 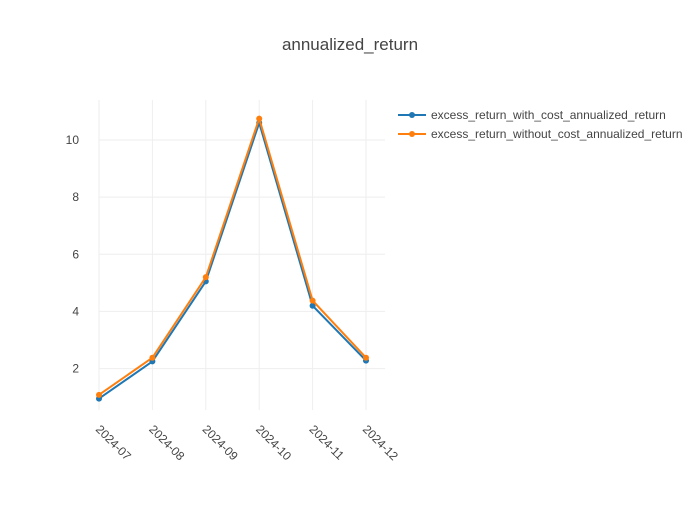 I want to click on y-tick-label: 4, so click(x=75, y=311).